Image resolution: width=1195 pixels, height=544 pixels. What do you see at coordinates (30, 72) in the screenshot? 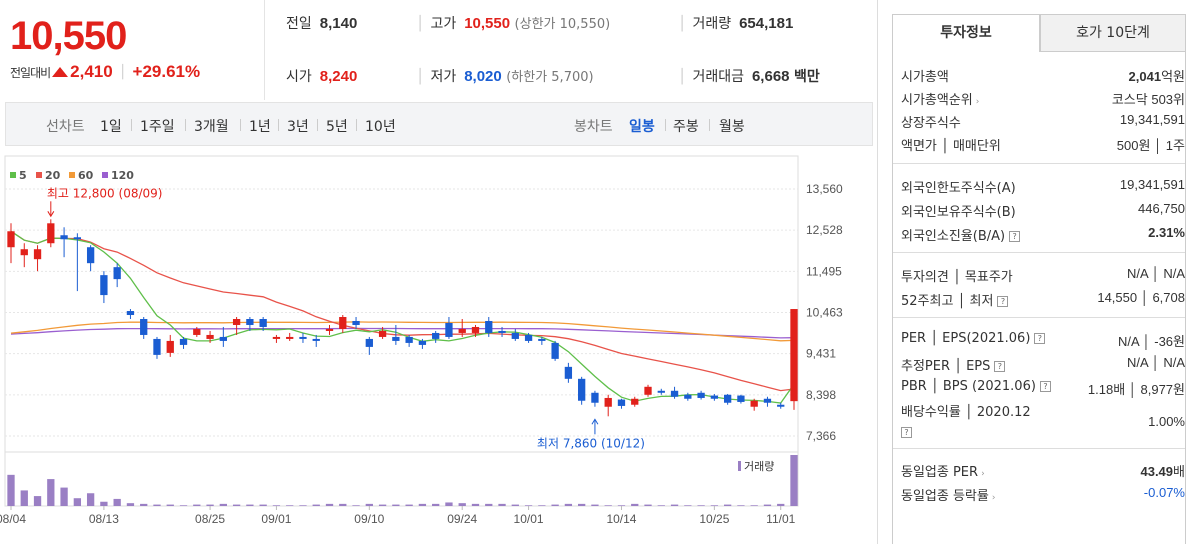
I see `change-label: 전일대비` at bounding box center [30, 72].